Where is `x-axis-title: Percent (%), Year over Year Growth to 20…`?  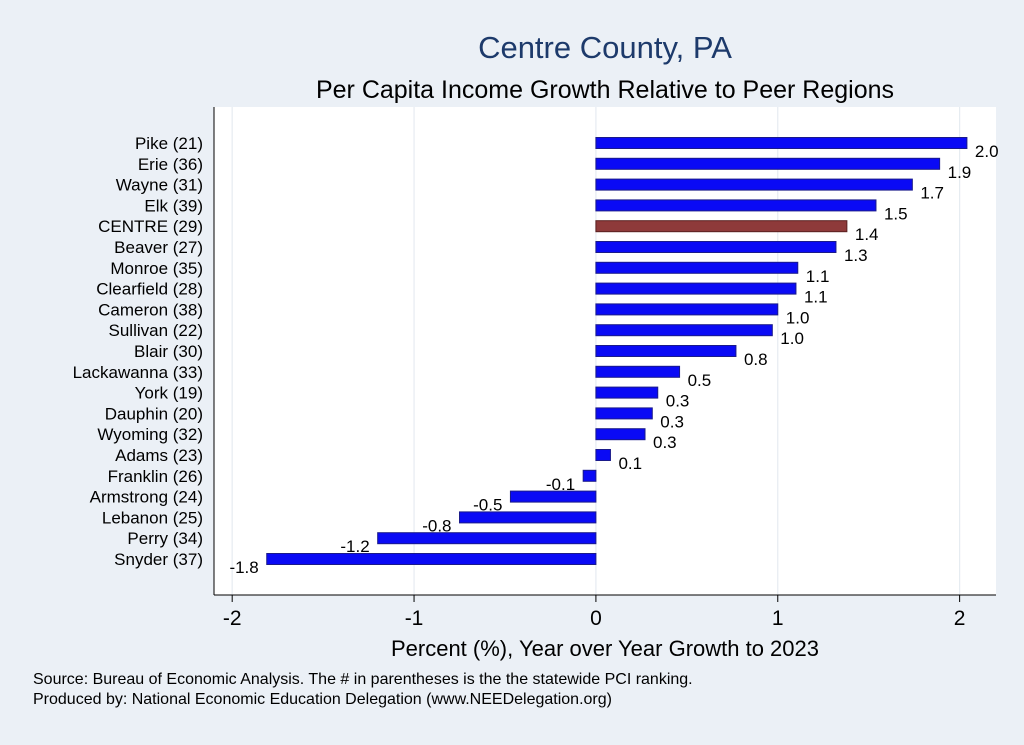
x-axis-title: Percent (%), Year over Year Growth to 20… is located at coordinates (605, 648).